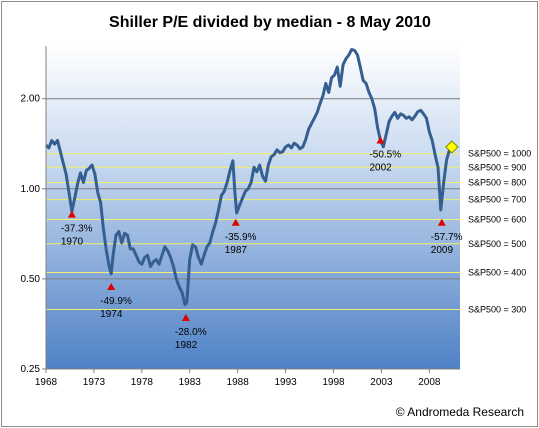 This screenshot has height=428, width=539. Describe the element at coordinates (31, 279) in the screenshot. I see `y-tick-label: 0.50` at that location.